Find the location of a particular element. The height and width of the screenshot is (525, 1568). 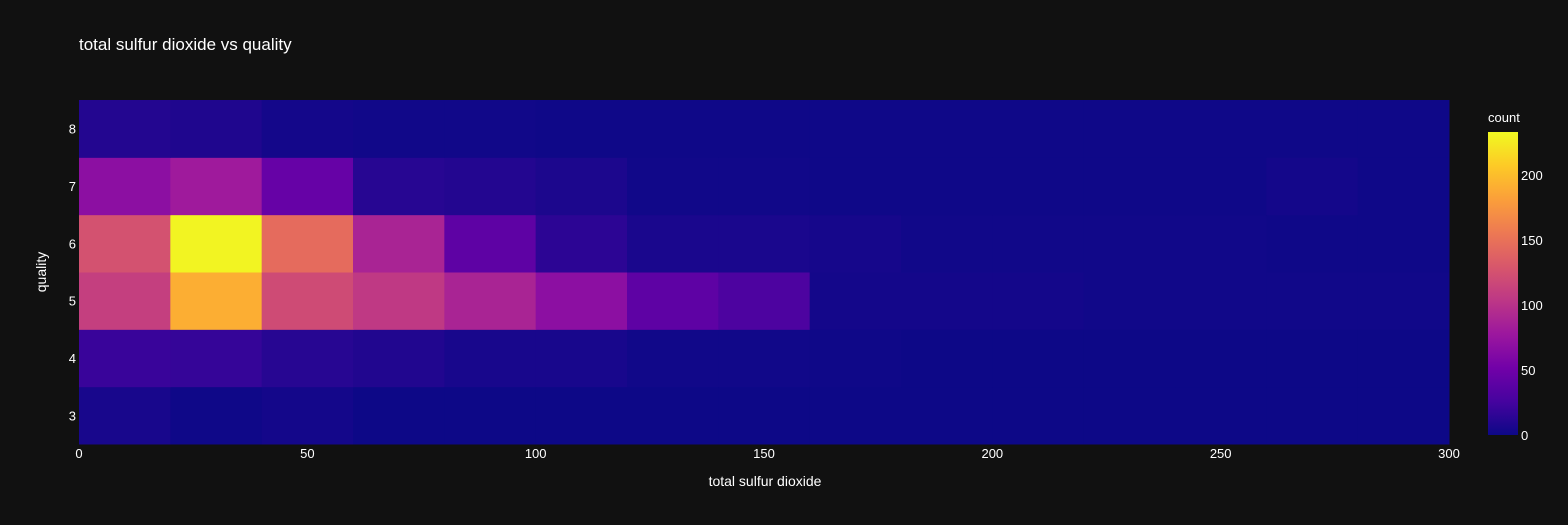

colorbar-tick-label: 200 is located at coordinates (1532, 175).